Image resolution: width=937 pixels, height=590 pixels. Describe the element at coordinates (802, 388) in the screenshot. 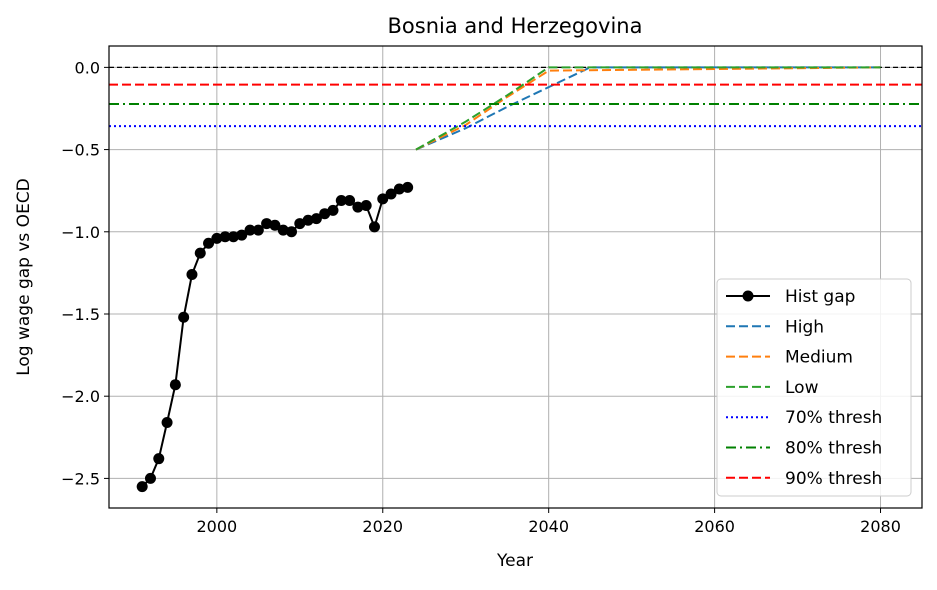

I see `legend-label: Low` at that location.